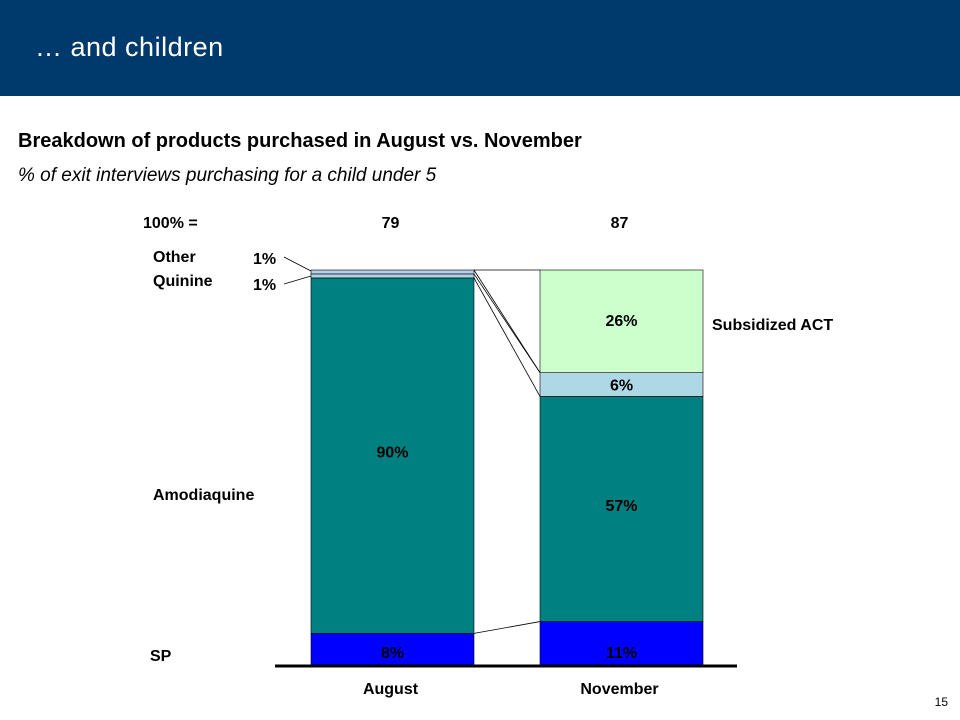 This screenshot has width=960, height=720. I want to click on category-label-august: August, so click(391, 689).